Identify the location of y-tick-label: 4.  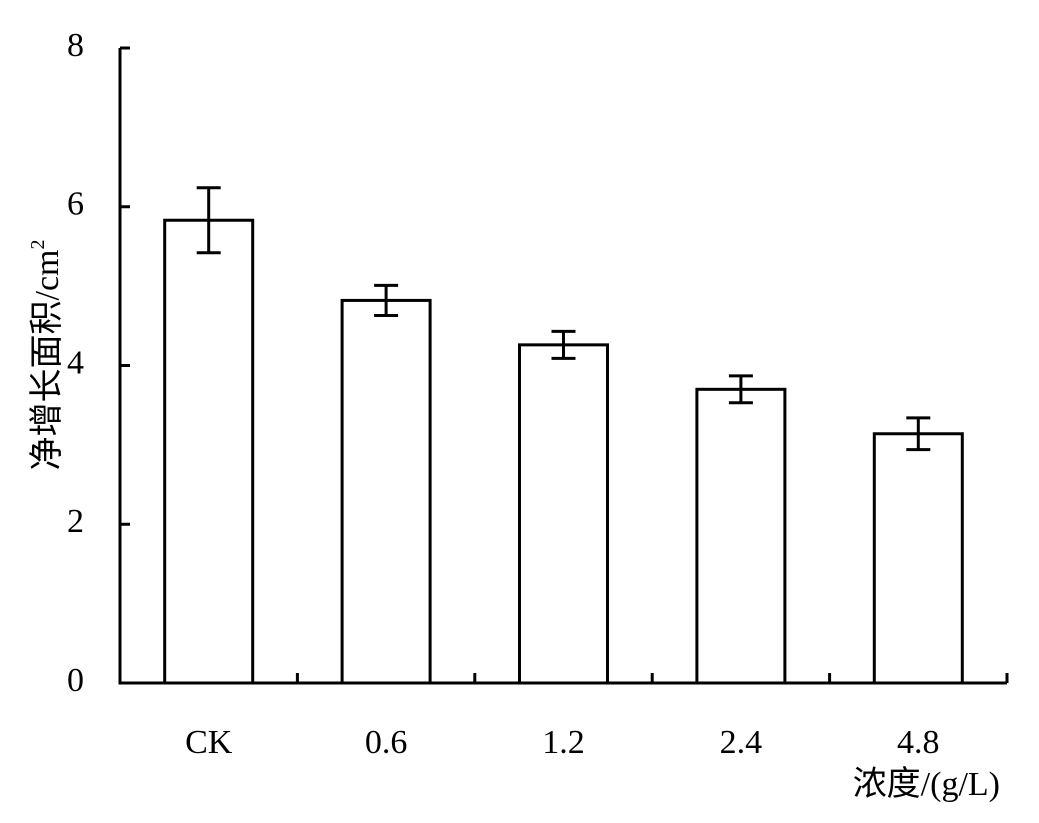
(75, 362).